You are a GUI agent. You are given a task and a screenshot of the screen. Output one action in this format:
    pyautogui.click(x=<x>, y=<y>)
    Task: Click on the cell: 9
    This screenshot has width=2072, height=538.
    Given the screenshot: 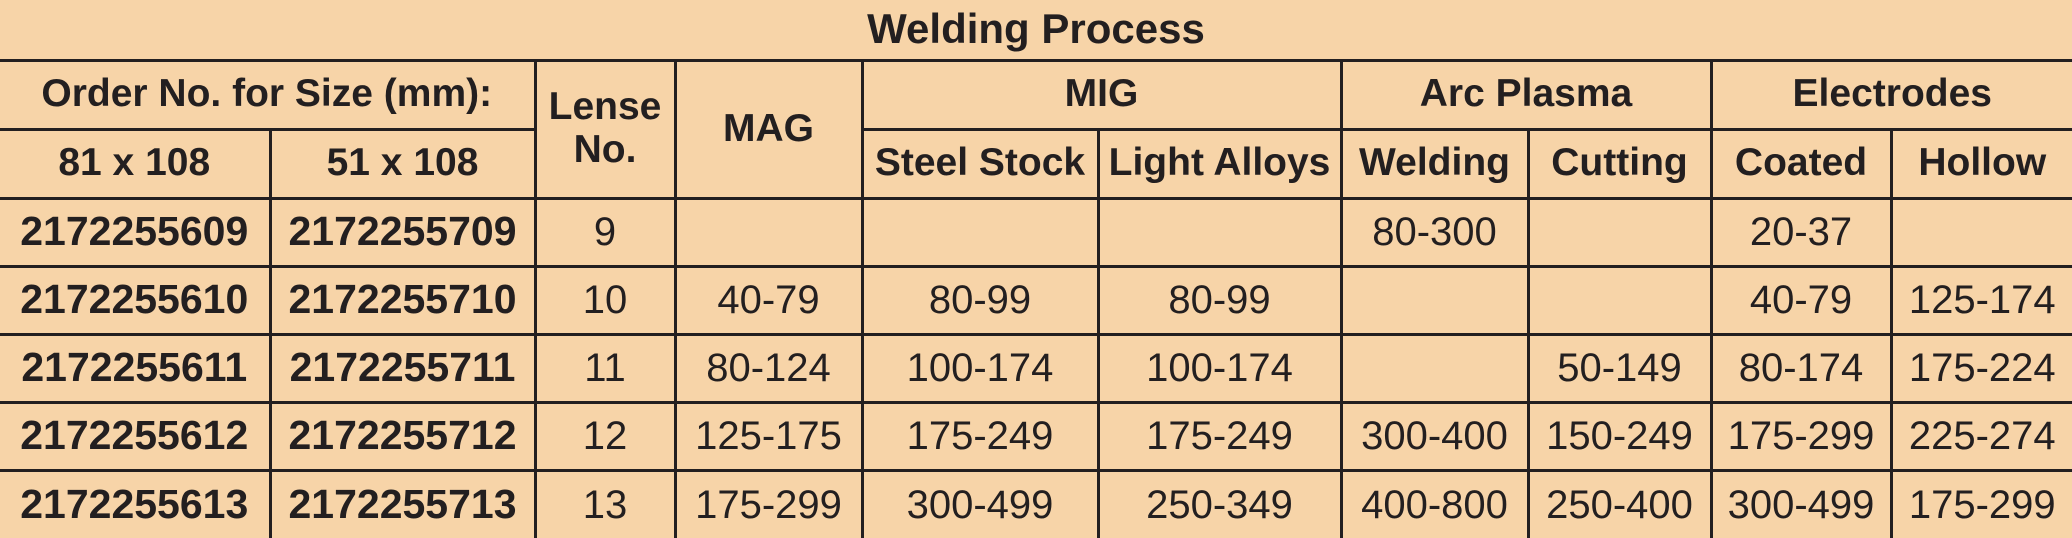 What is the action you would take?
    pyautogui.click(x=605, y=232)
    